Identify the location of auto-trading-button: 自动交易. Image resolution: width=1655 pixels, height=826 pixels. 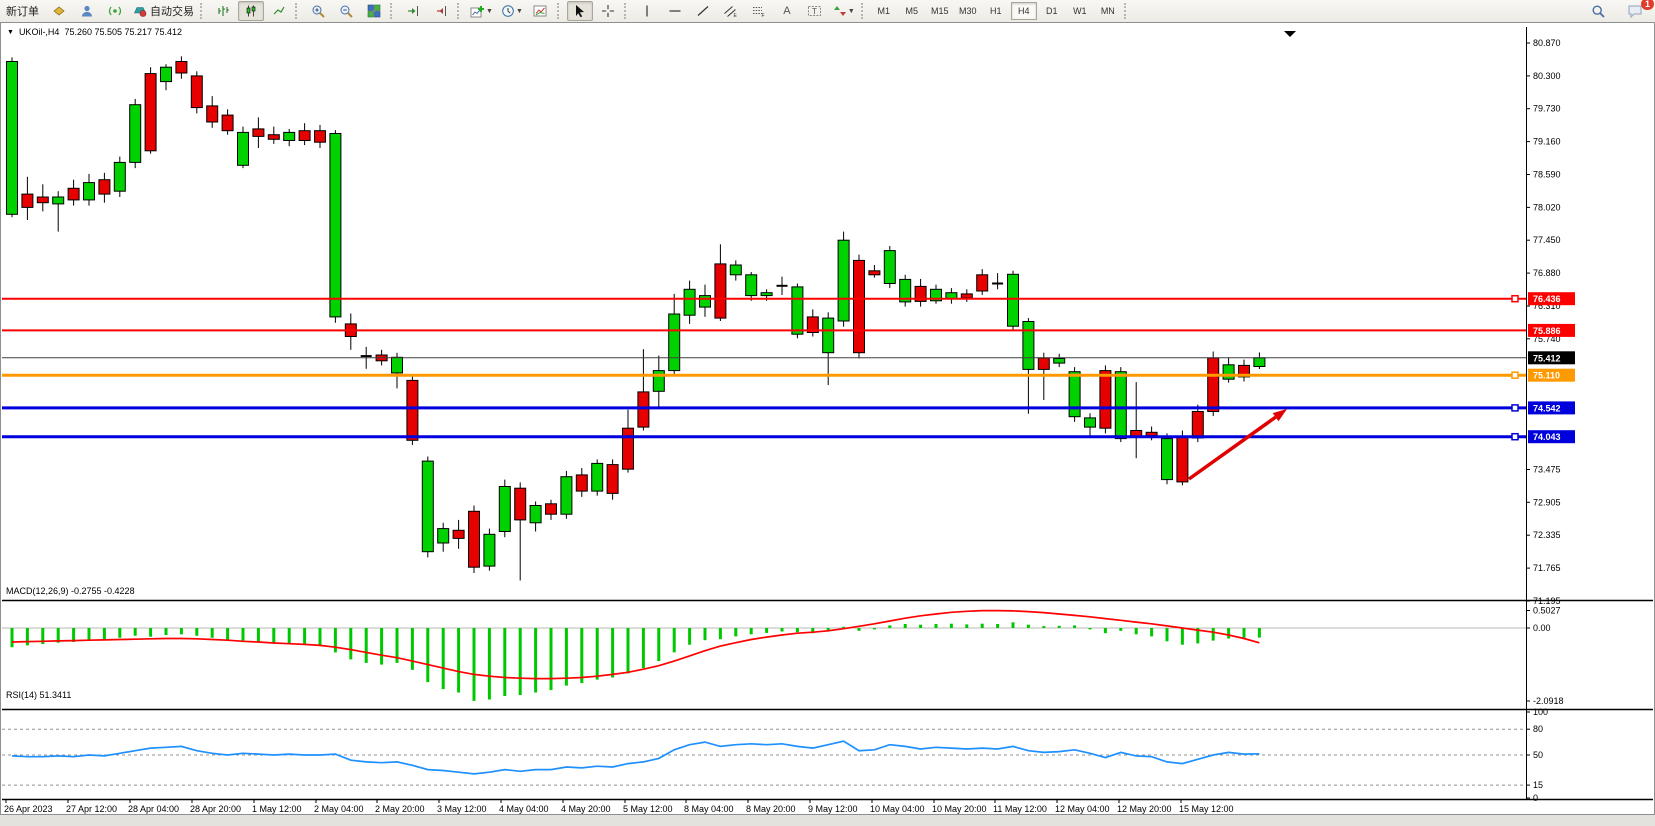
(163, 11).